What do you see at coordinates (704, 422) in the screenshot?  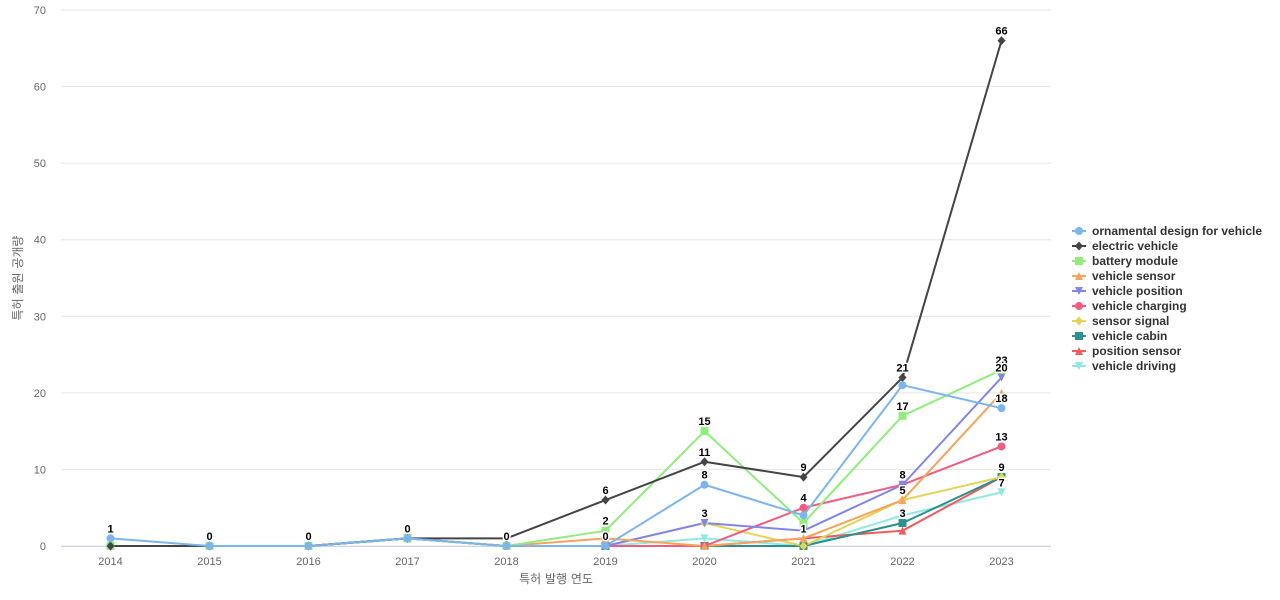 I see `data-label: 15` at bounding box center [704, 422].